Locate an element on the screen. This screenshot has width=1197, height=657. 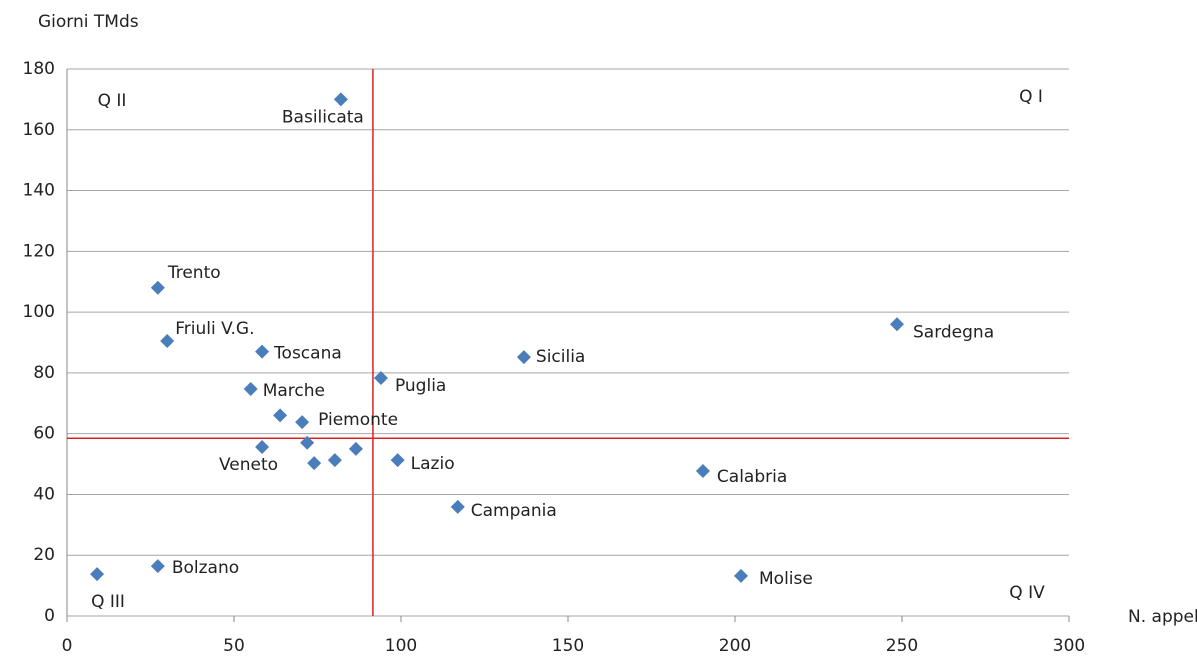
quadrant-label: Q I is located at coordinates (1031, 97).